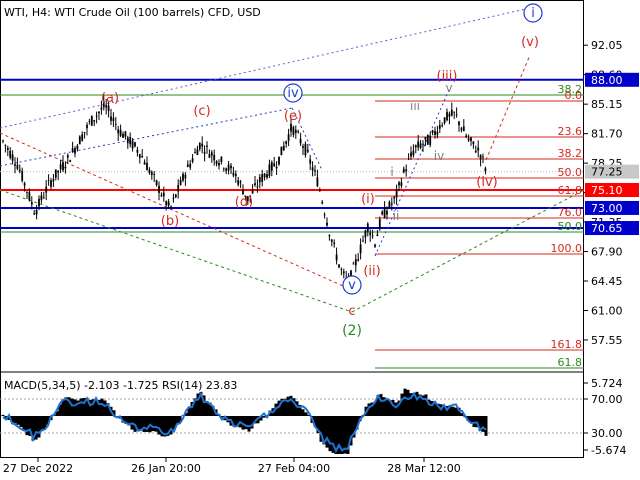 The width and height of the screenshot is (640, 480). I want to click on wave-label: i, so click(391, 172).